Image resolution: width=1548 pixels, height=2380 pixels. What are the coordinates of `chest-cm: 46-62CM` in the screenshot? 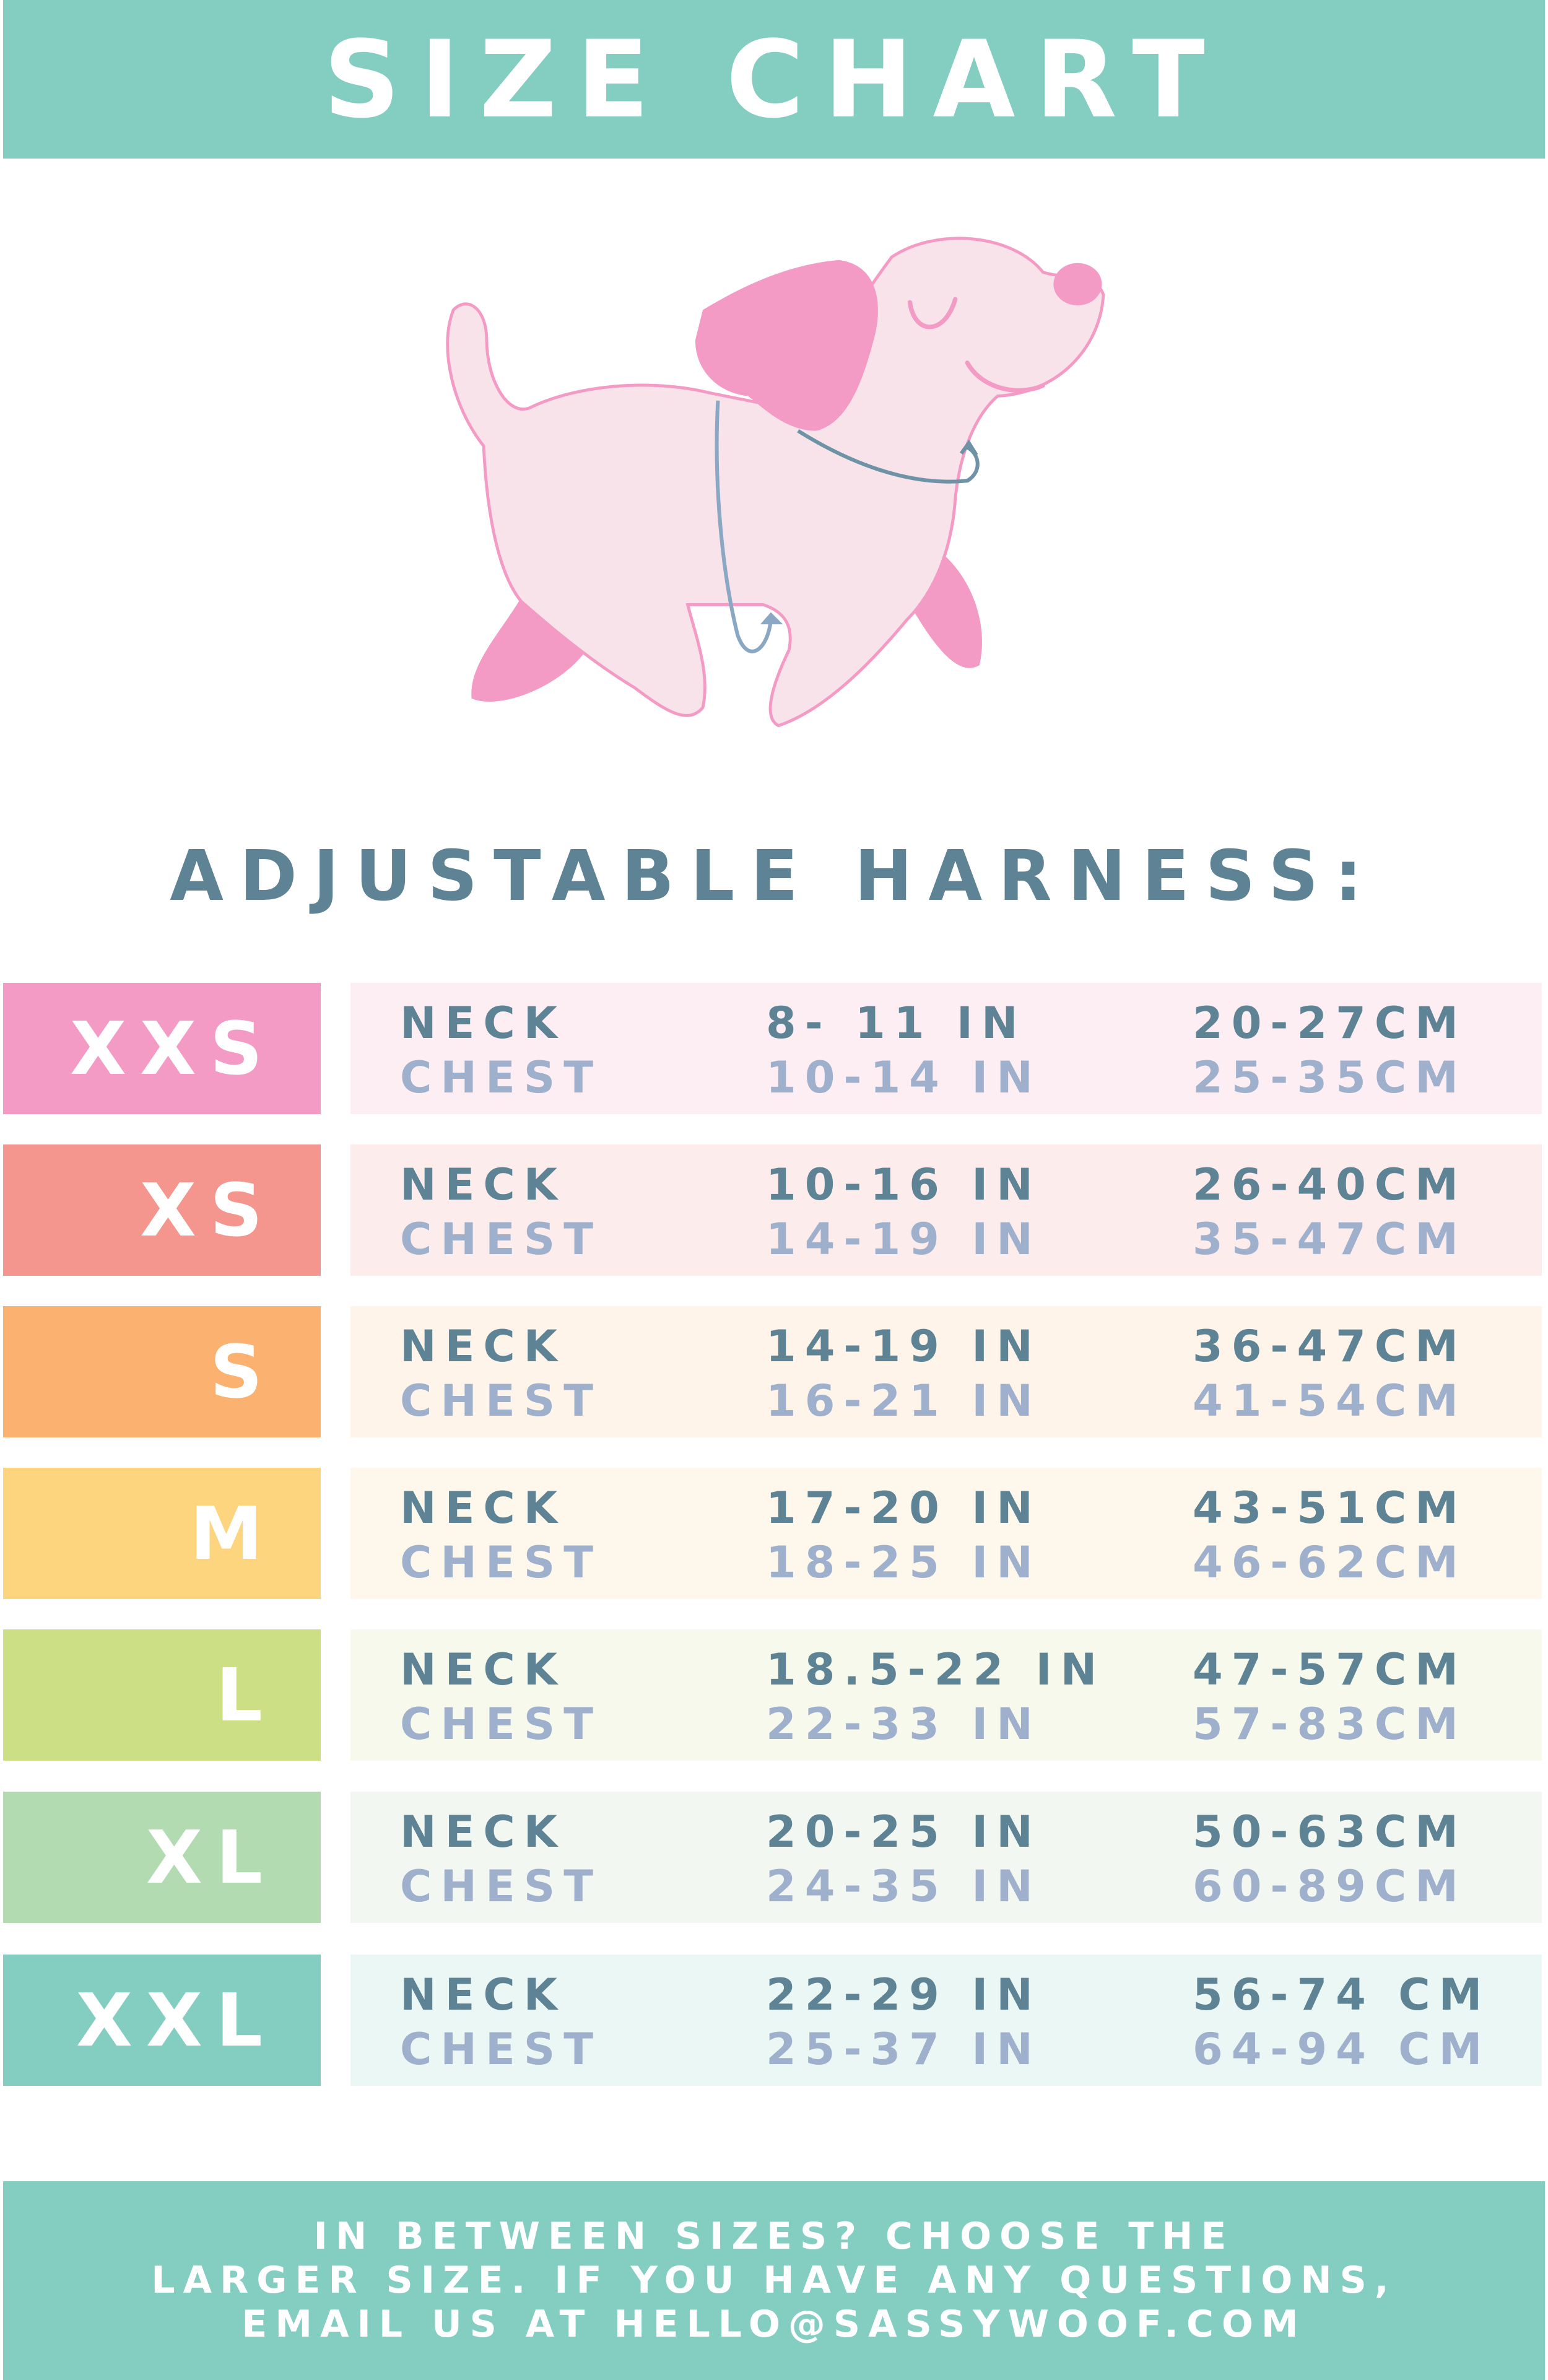 It's located at (1330, 1562).